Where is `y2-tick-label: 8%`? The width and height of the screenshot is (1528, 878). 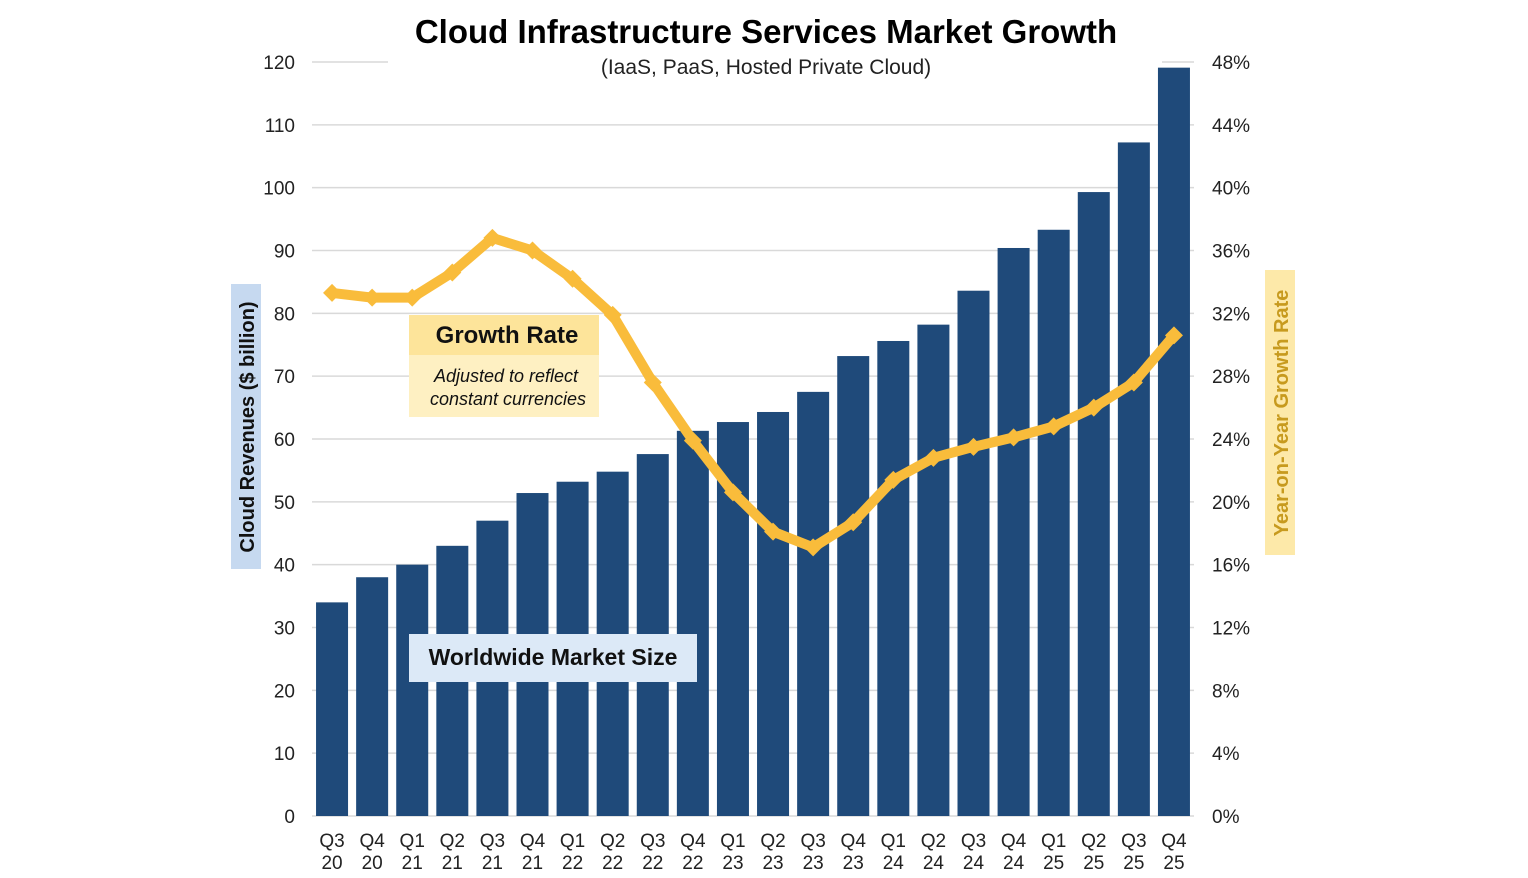
y2-tick-label: 8% is located at coordinates (1226, 691).